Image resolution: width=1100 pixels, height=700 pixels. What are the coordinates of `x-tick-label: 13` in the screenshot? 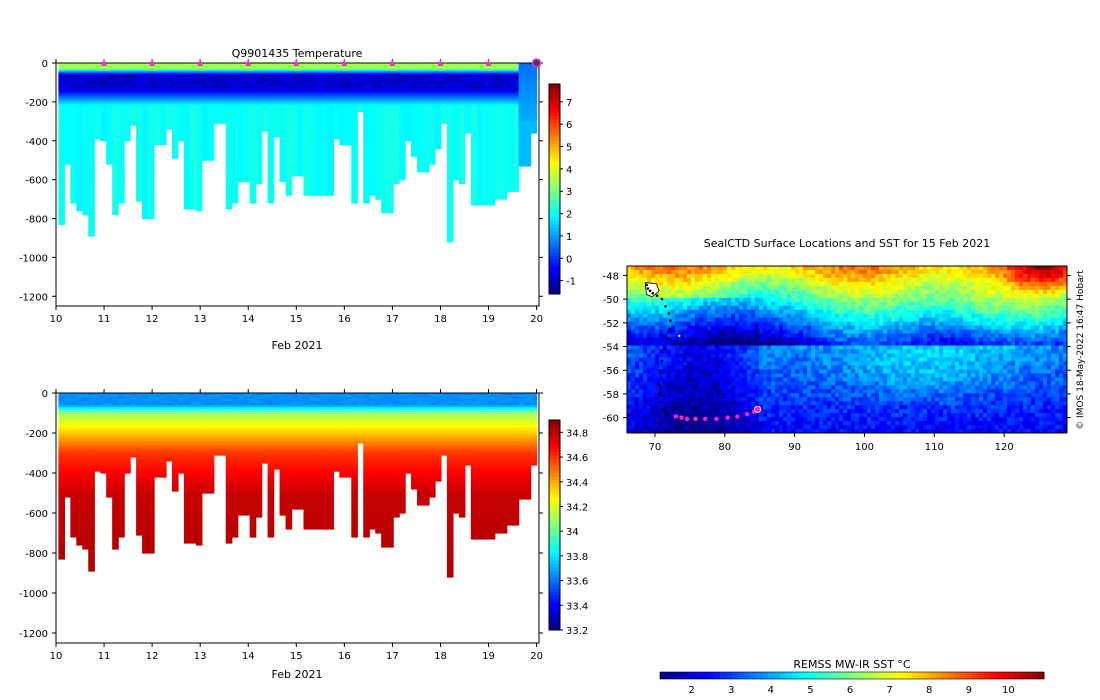 It's located at (200, 319).